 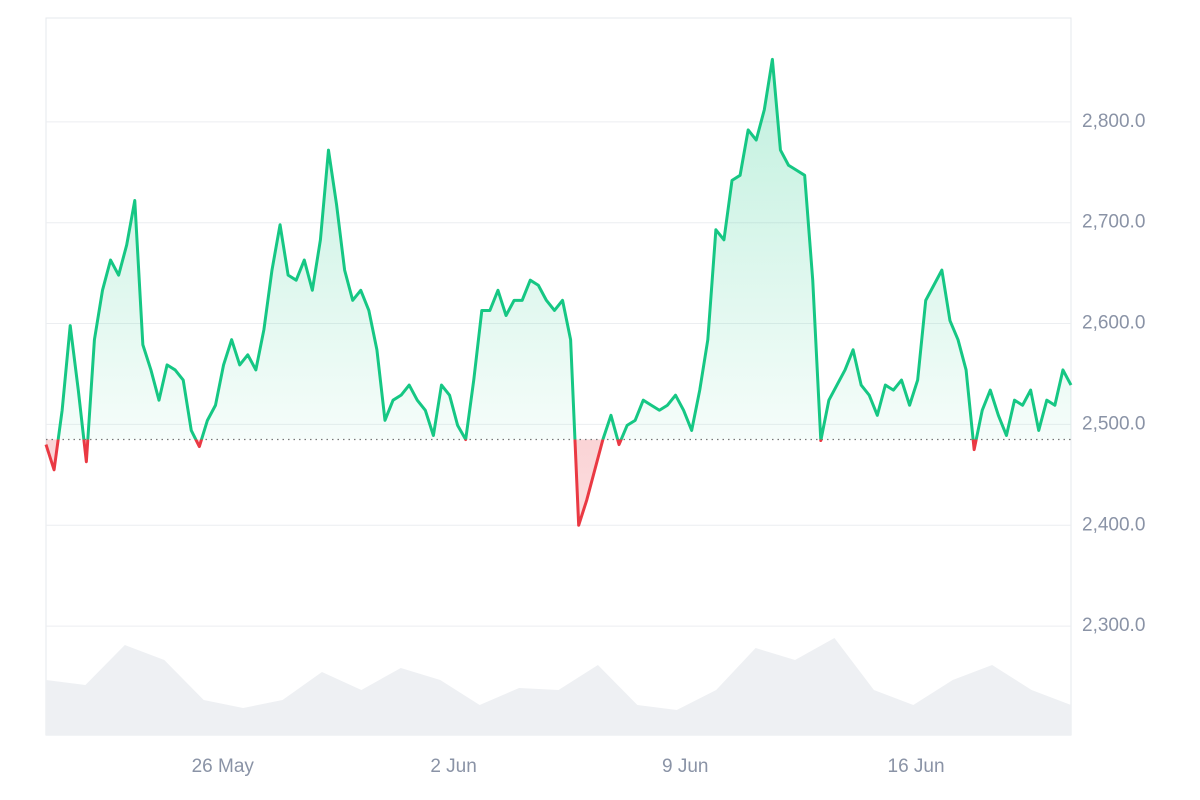 What do you see at coordinates (453, 766) in the screenshot?
I see `x-tick-label: 2 Jun` at bounding box center [453, 766].